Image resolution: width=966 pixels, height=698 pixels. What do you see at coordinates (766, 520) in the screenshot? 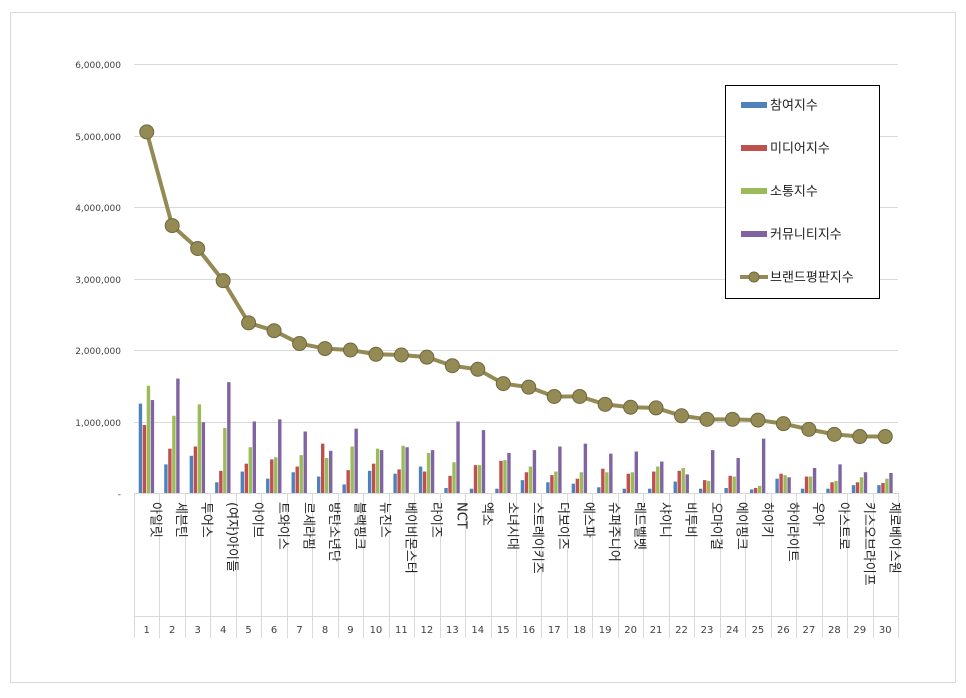
I see `category-label: 하이키` at bounding box center [766, 520].